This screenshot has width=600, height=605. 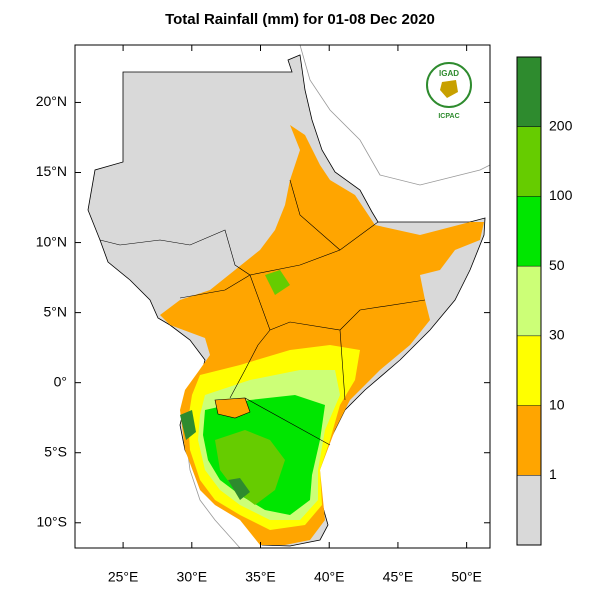 I want to click on x-tick-label: 50°E, so click(x=466, y=577).